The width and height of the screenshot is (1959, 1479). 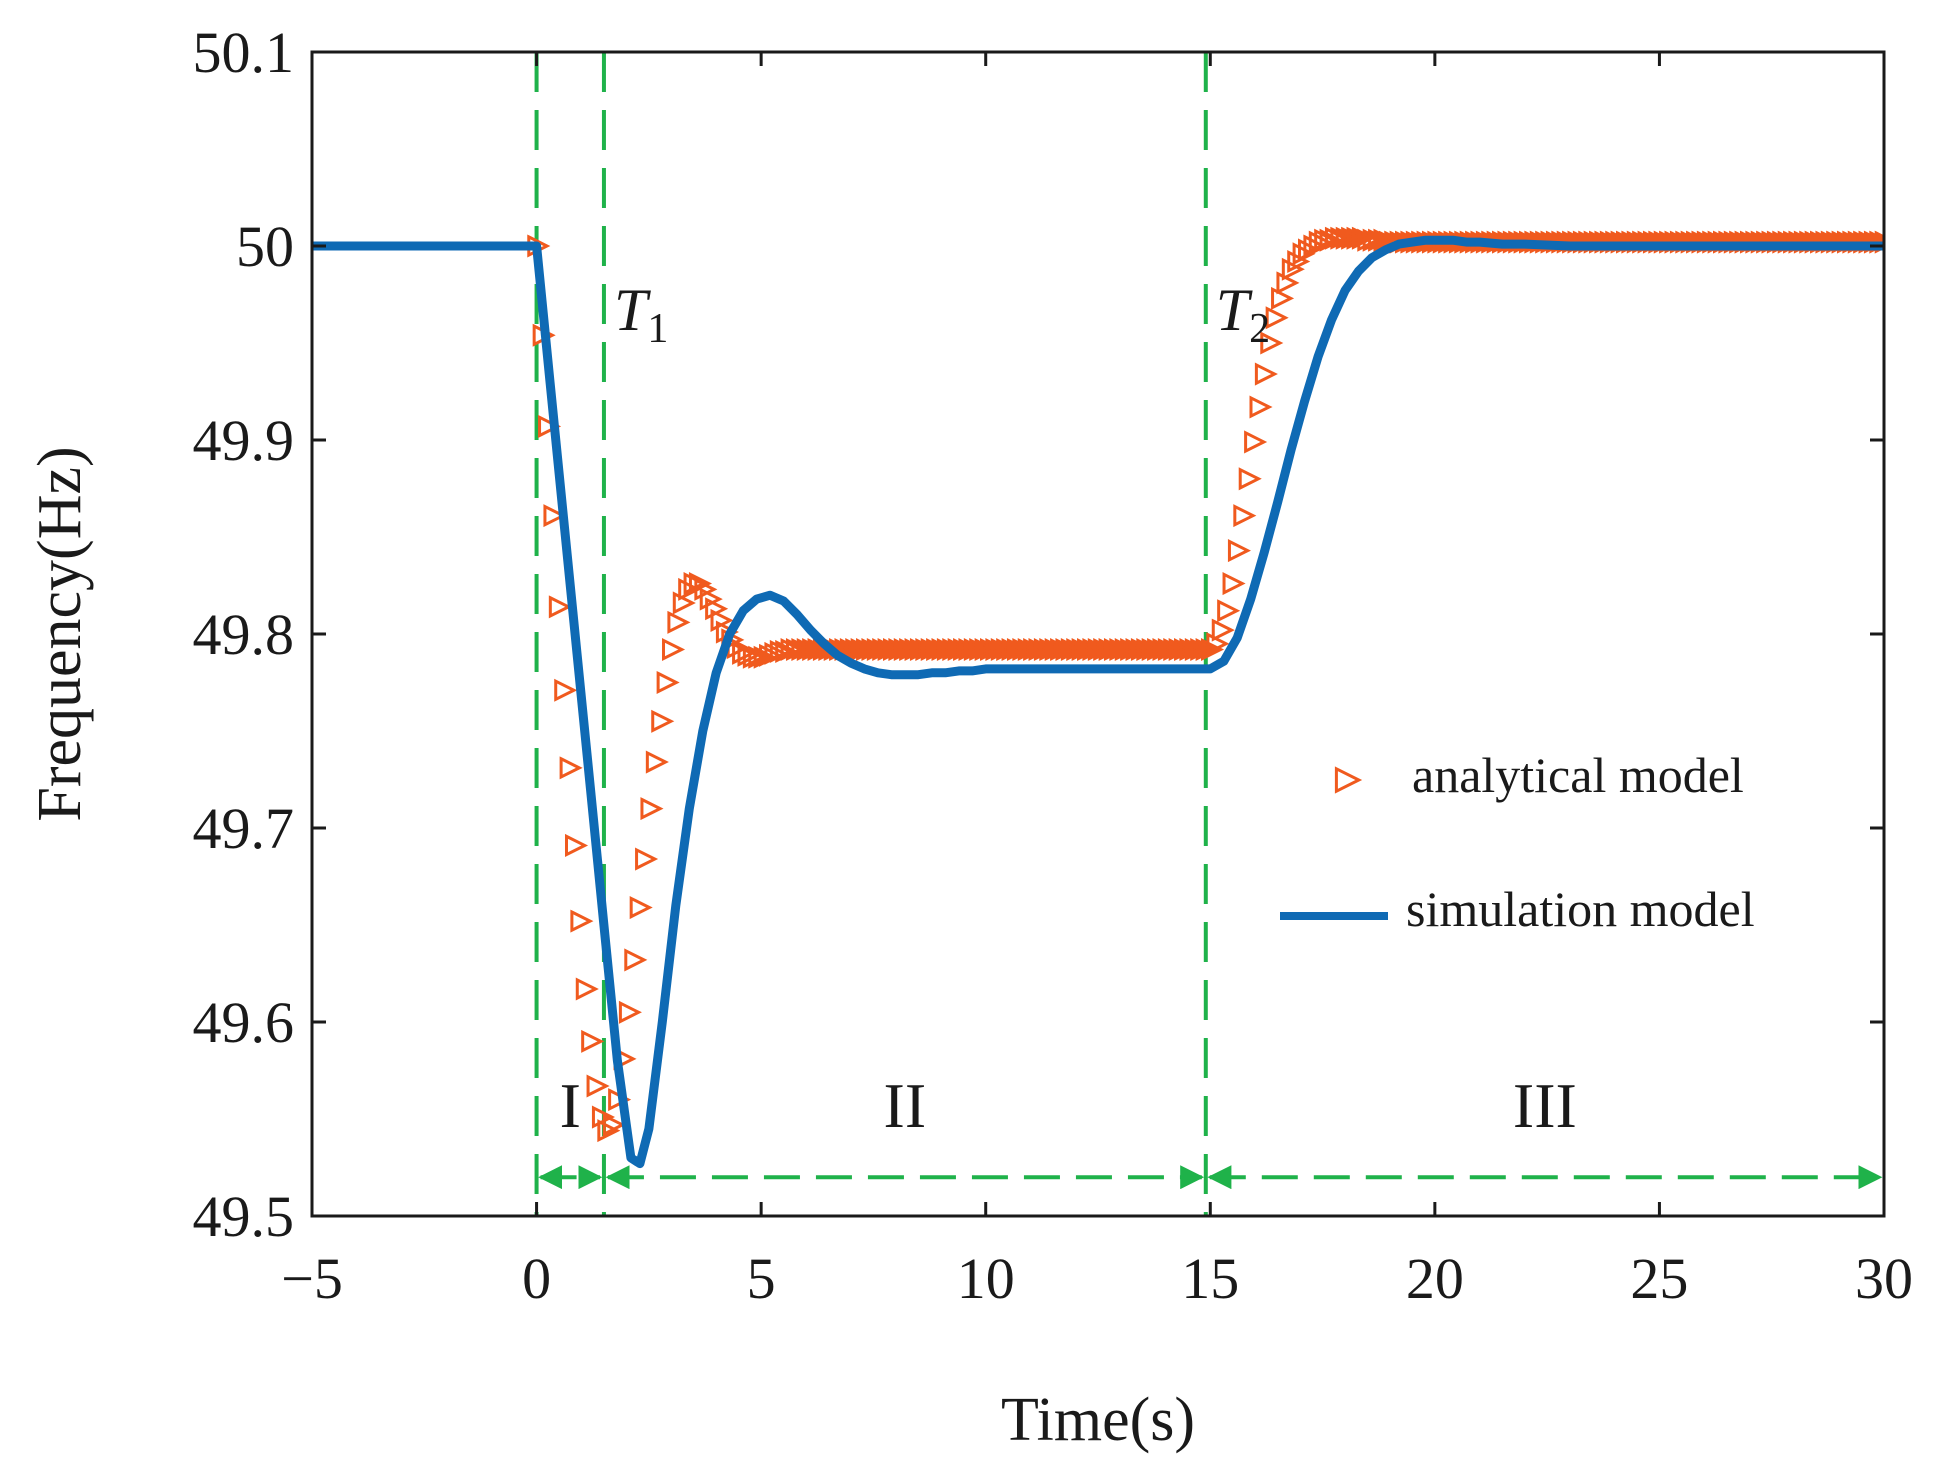 I want to click on legend-simulation-label: simulation model, so click(x=1580, y=909).